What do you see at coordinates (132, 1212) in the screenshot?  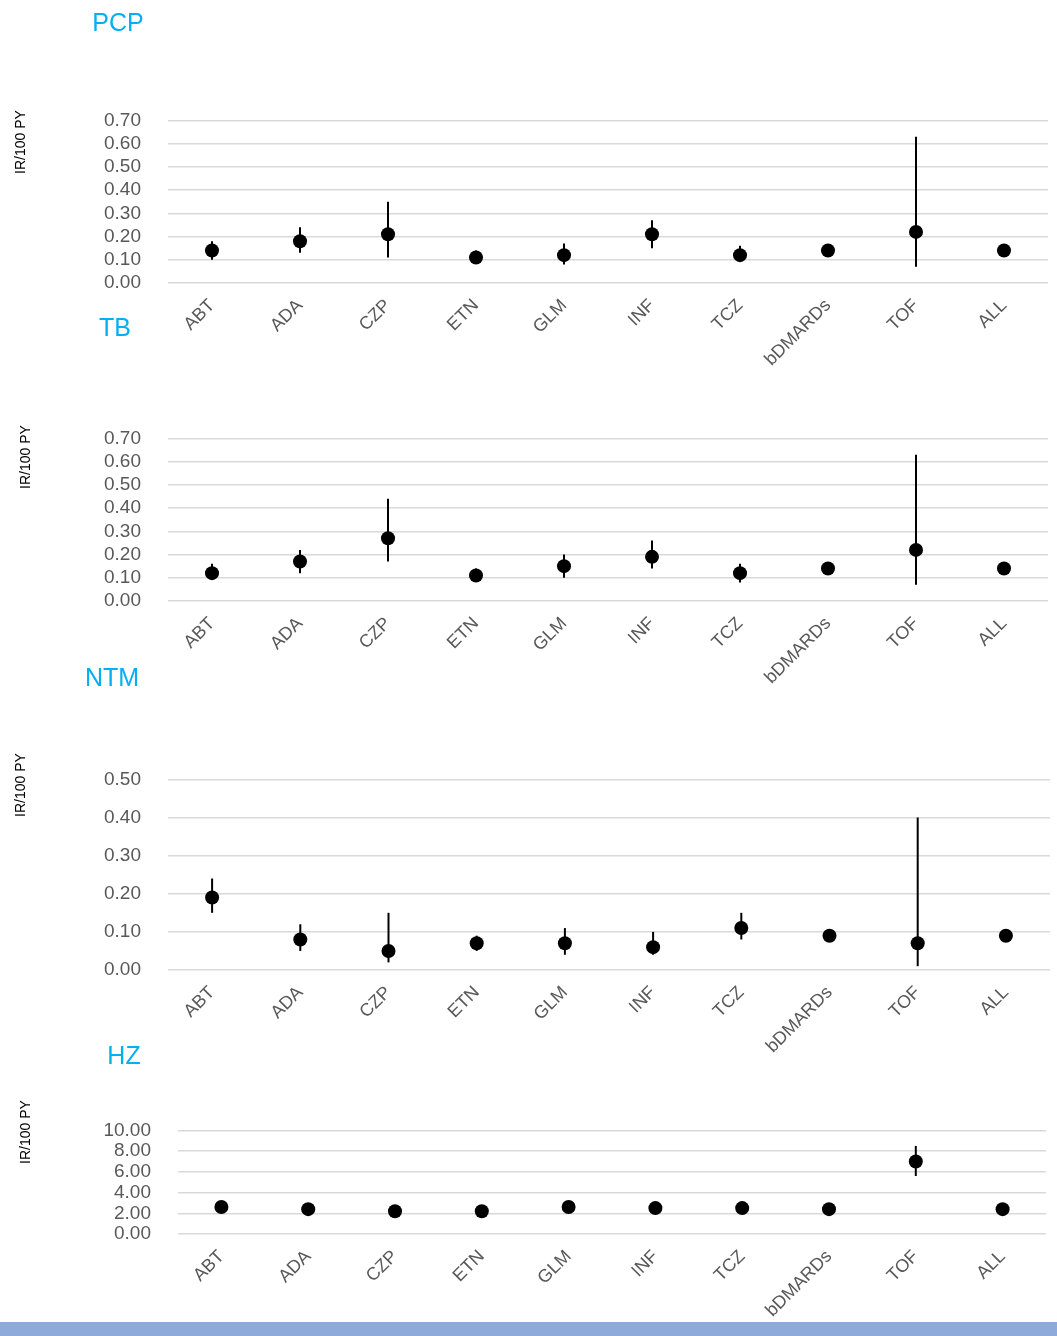 I see `y-tick-label: 2.00` at bounding box center [132, 1212].